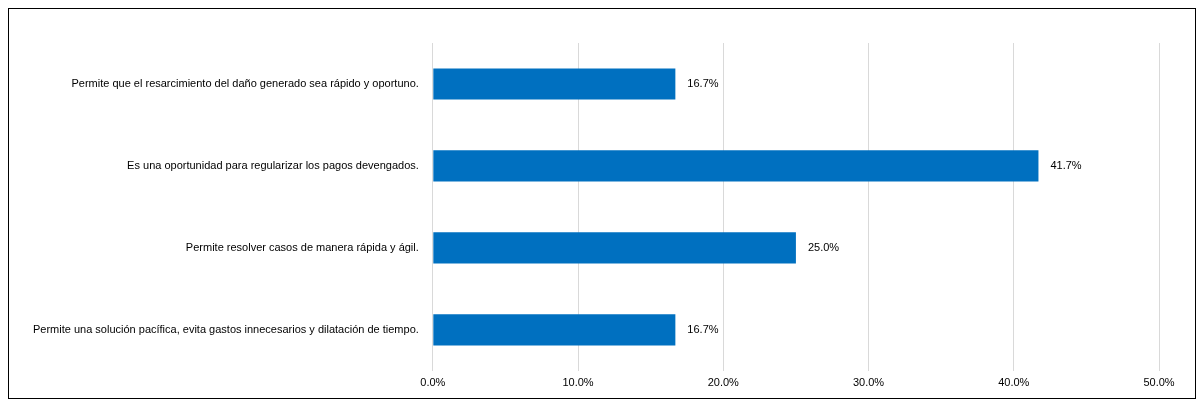  Describe the element at coordinates (1014, 382) in the screenshot. I see `x-tick-label: 40.0%` at that location.